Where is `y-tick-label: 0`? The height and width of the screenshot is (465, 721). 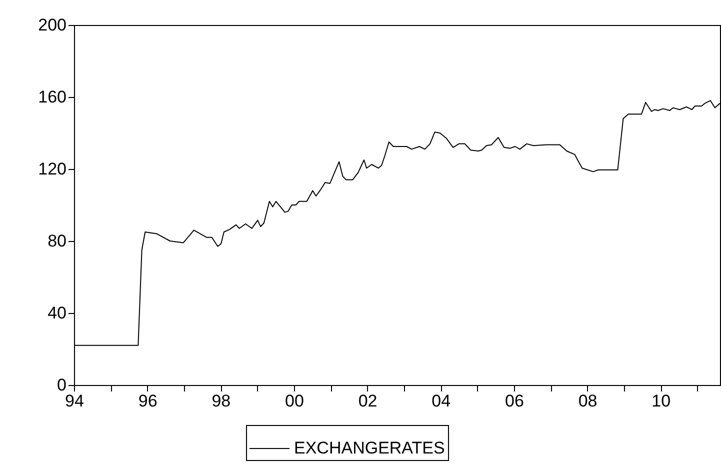
y-tick-label: 0 is located at coordinates (61, 385).